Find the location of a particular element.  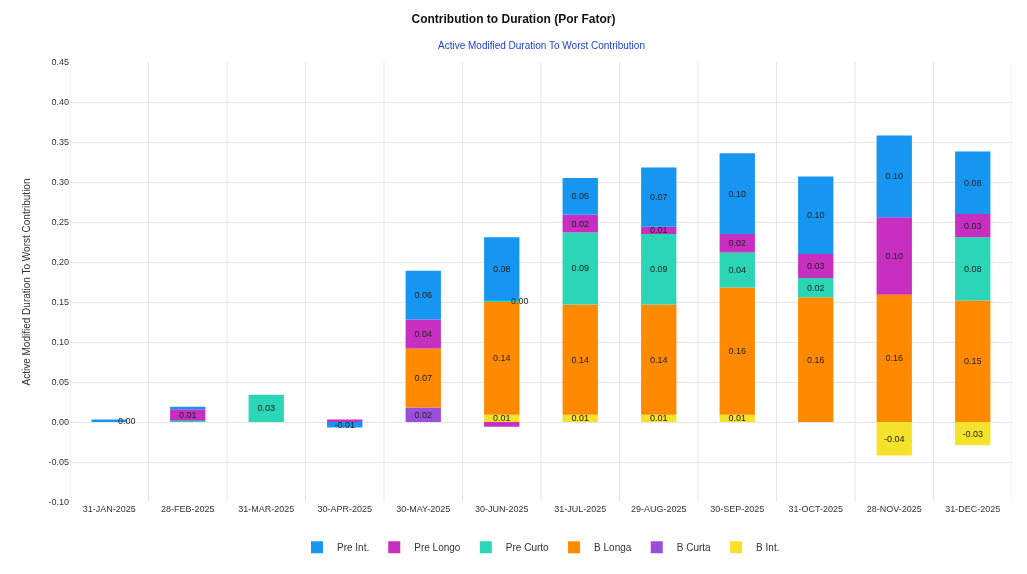

data-label: -0.04 is located at coordinates (894, 438).